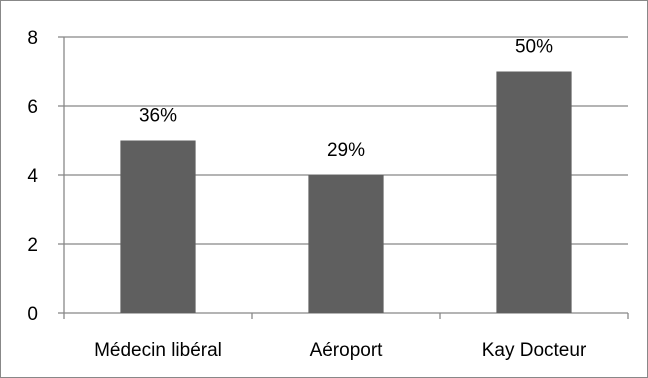 This screenshot has height=378, width=648. Describe the element at coordinates (32, 107) in the screenshot. I see `y-tick-label: 6` at that location.